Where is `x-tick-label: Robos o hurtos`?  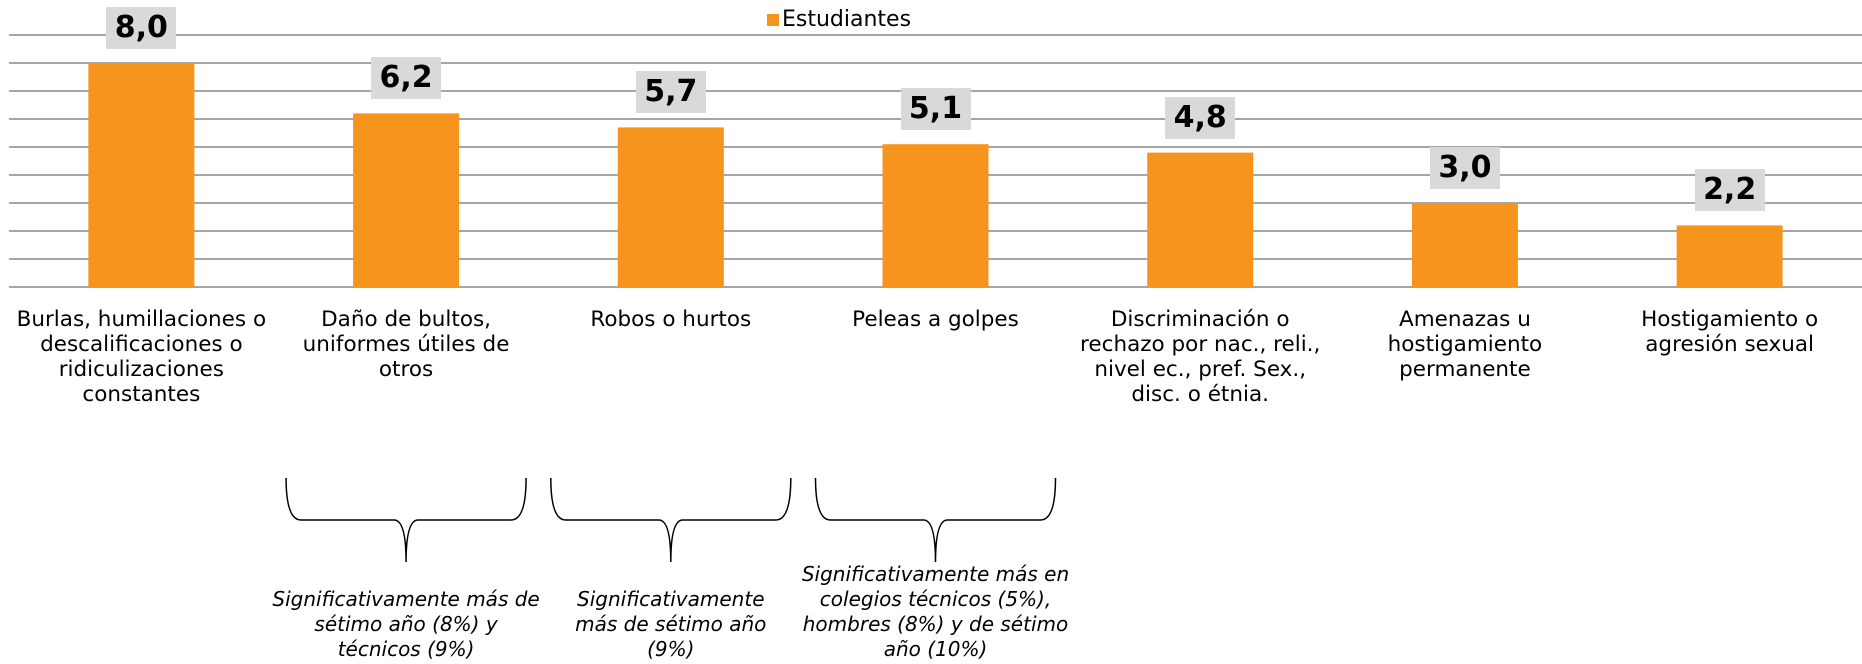
x-tick-label: Robos o hurtos is located at coordinates (671, 319).